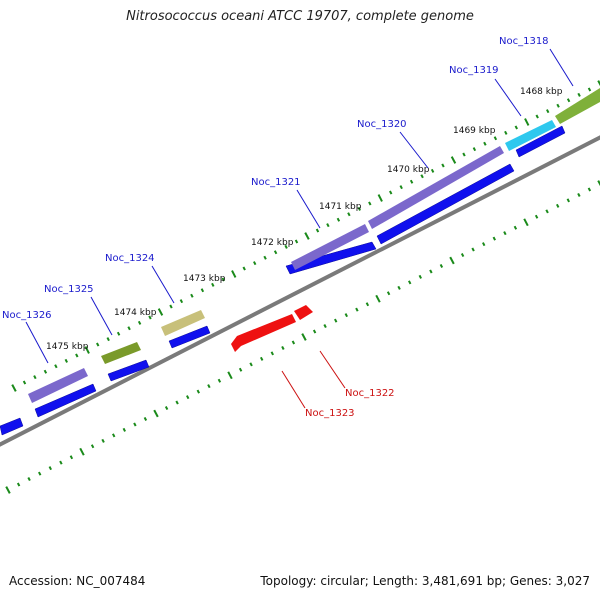  Describe the element at coordinates (130, 258) in the screenshot. I see `gene-label-noc1324: Noc_1324` at that location.